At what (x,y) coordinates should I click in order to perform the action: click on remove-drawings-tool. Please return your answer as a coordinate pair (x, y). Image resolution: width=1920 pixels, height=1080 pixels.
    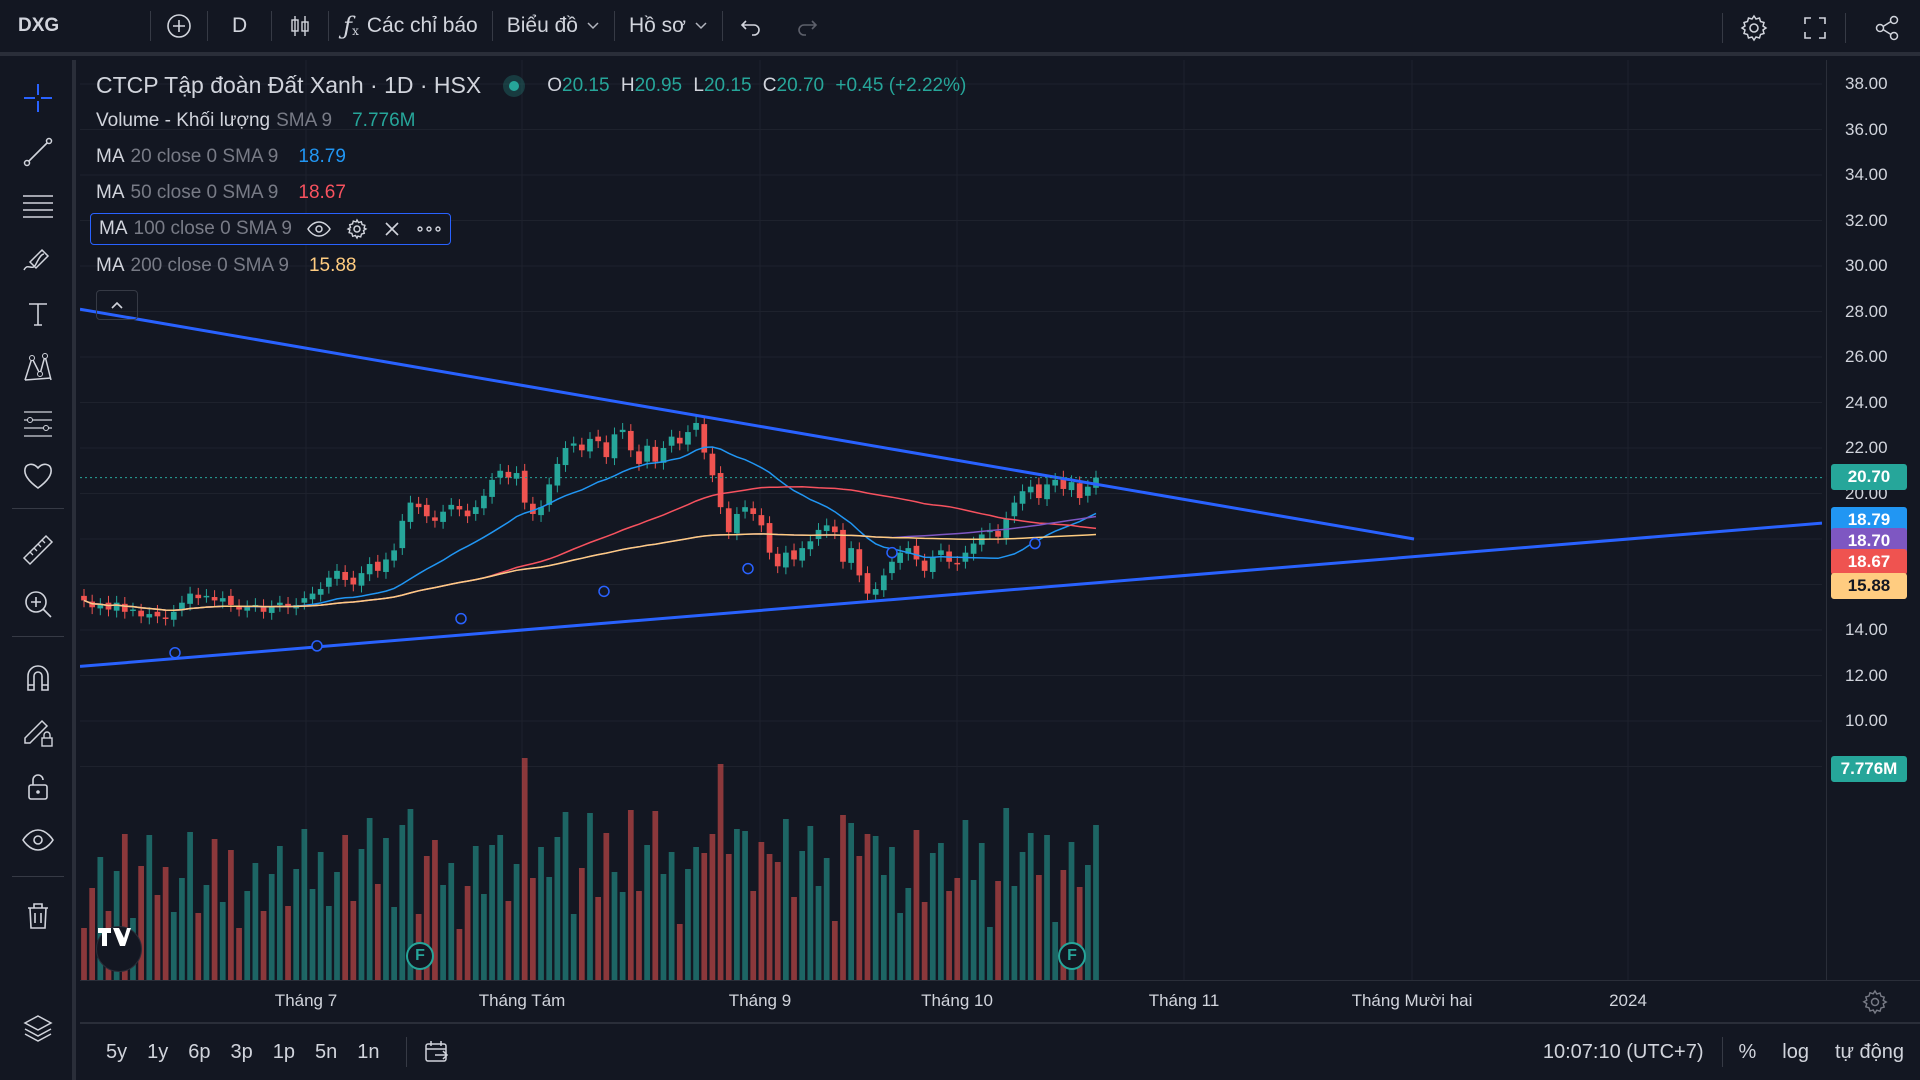
    Looking at the image, I should click on (38, 916).